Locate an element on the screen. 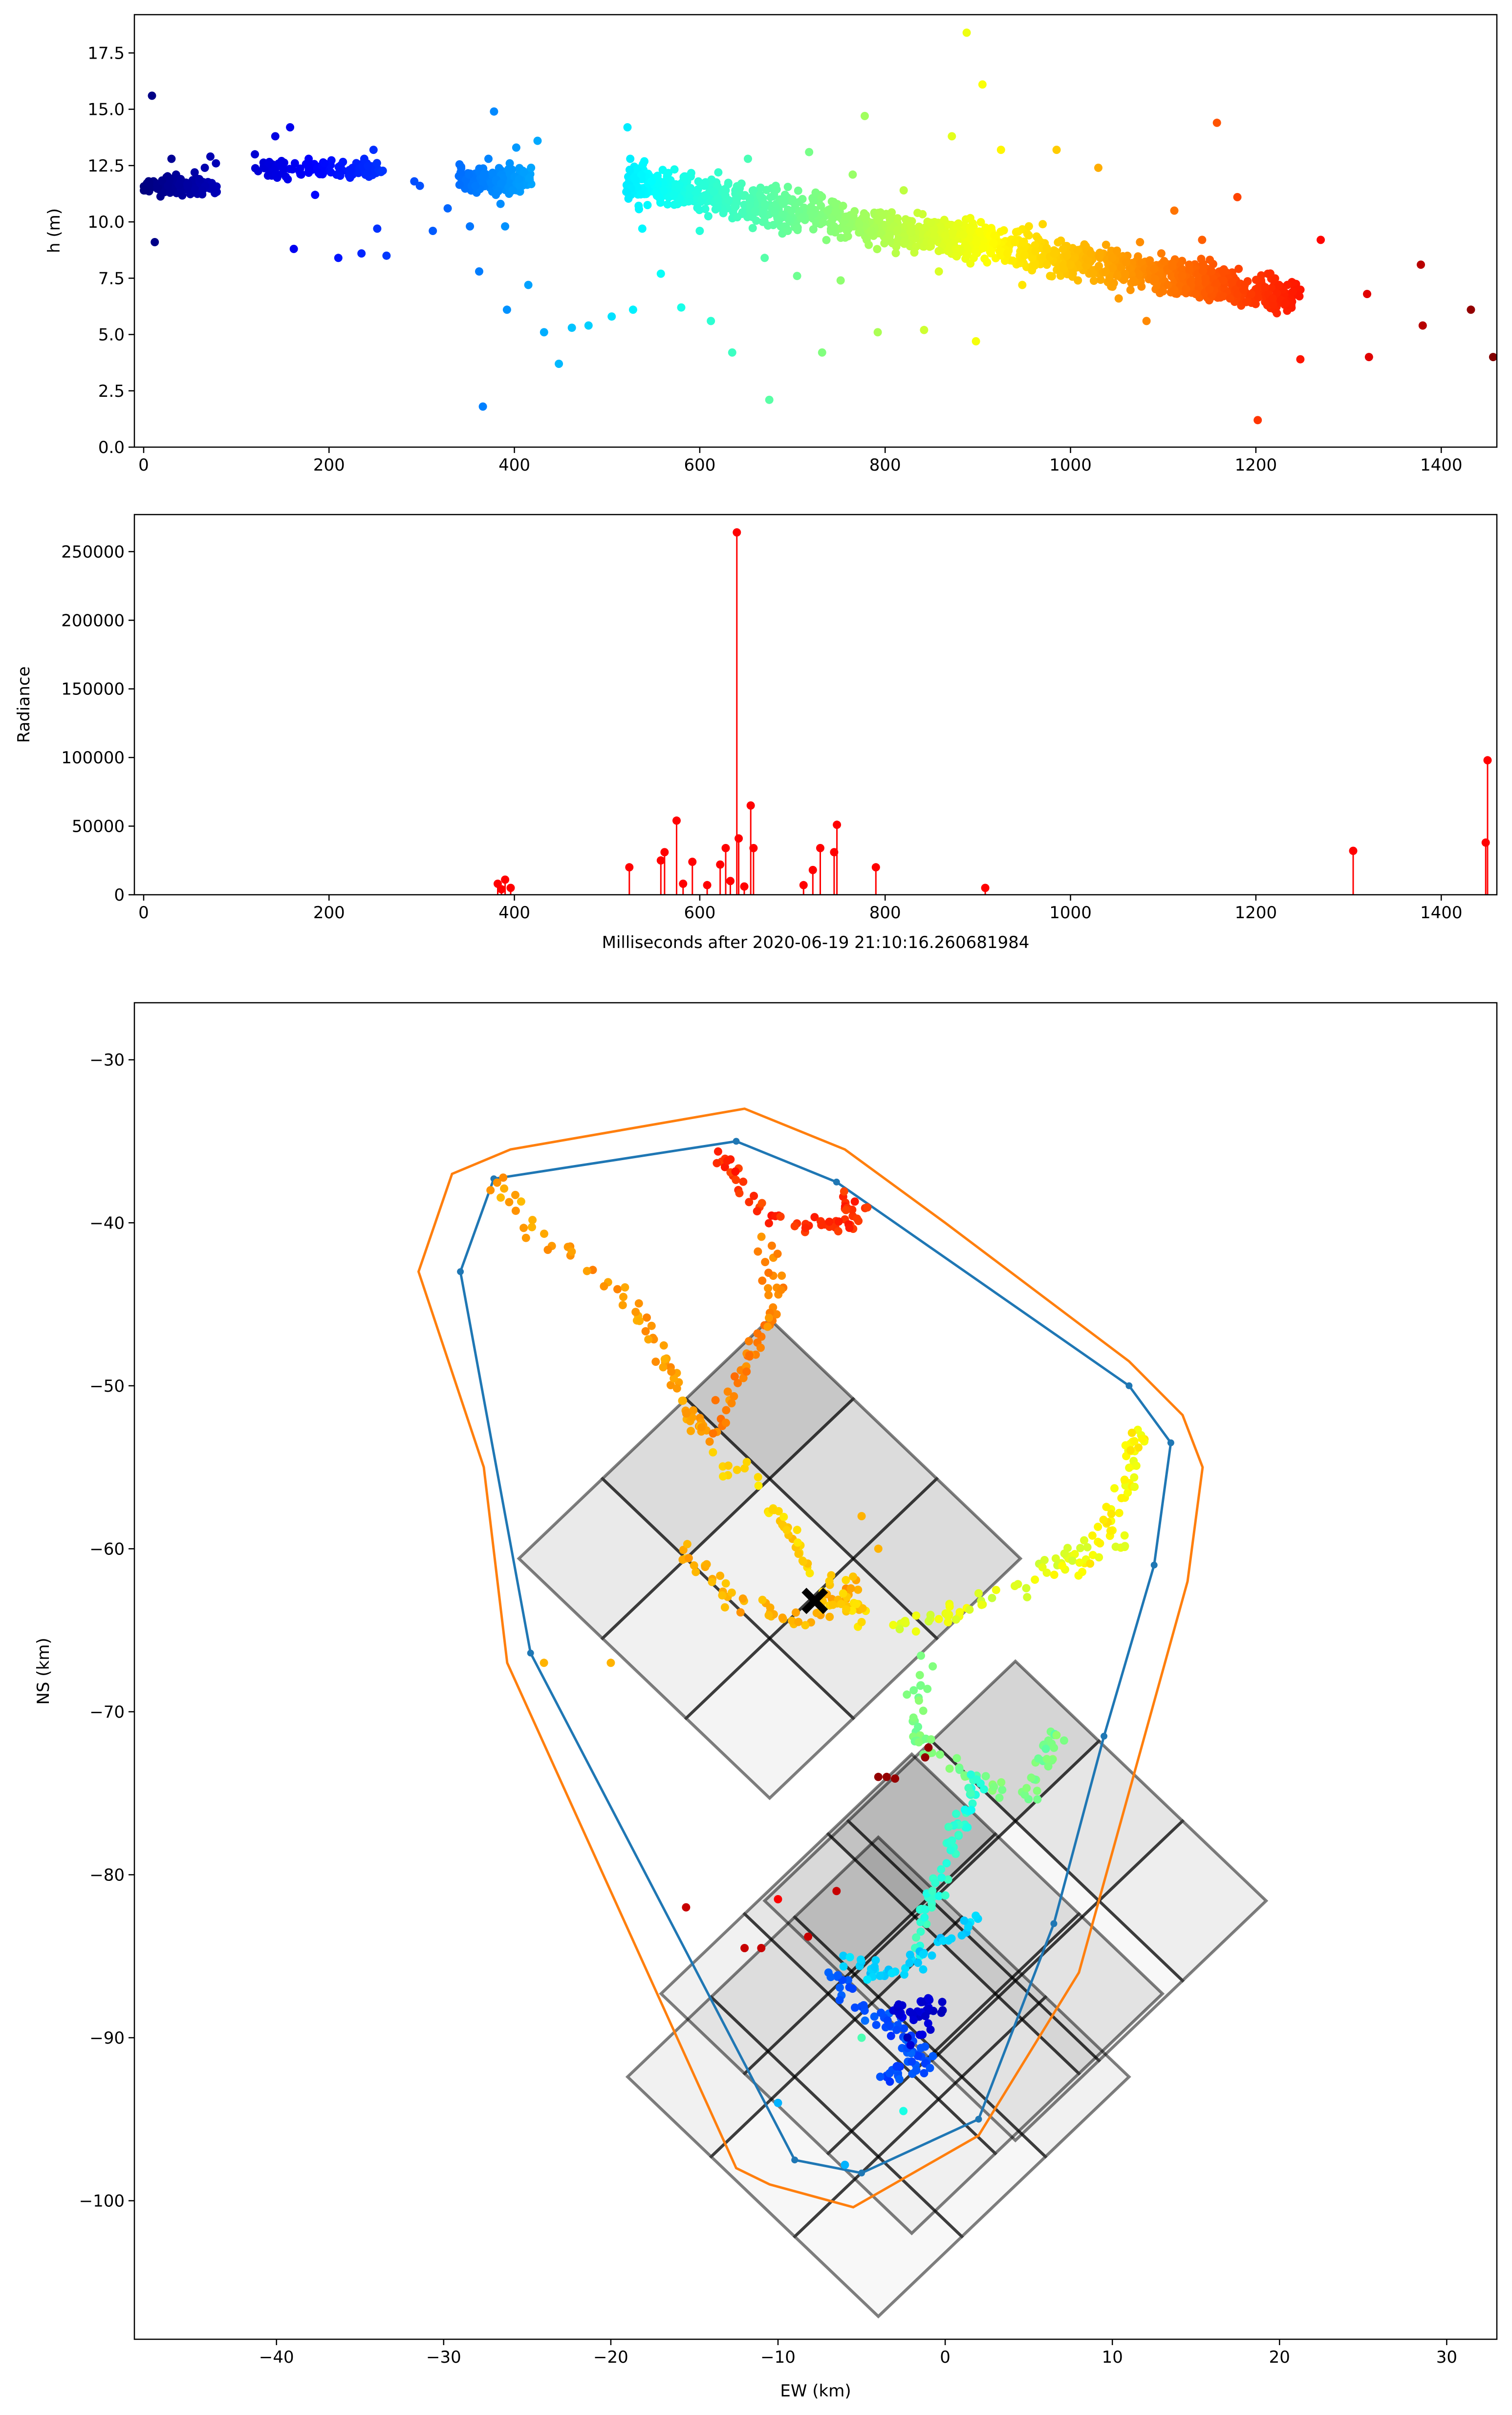 The height and width of the screenshot is (2415, 1512). map-y-tick-label: −40 is located at coordinates (107, 1223).